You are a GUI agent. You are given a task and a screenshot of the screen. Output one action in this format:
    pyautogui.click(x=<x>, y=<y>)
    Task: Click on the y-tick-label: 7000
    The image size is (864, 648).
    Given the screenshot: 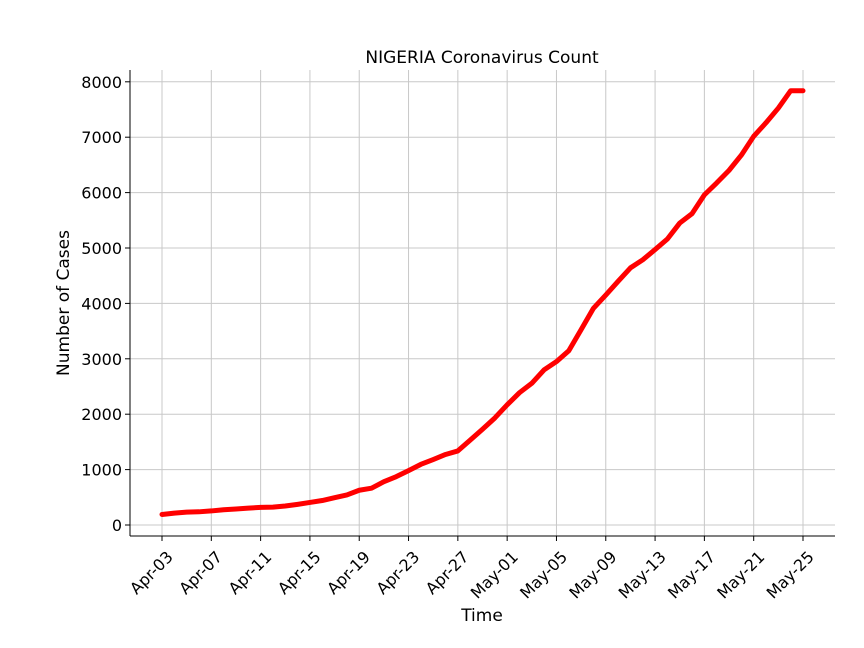 What is the action you would take?
    pyautogui.click(x=101, y=137)
    